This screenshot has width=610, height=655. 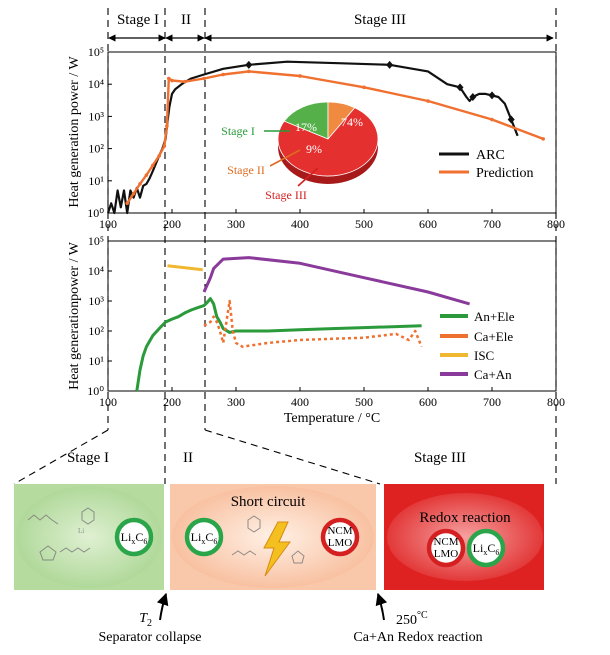 I want to click on pie-slice-stage-i, so click(x=306, y=120).